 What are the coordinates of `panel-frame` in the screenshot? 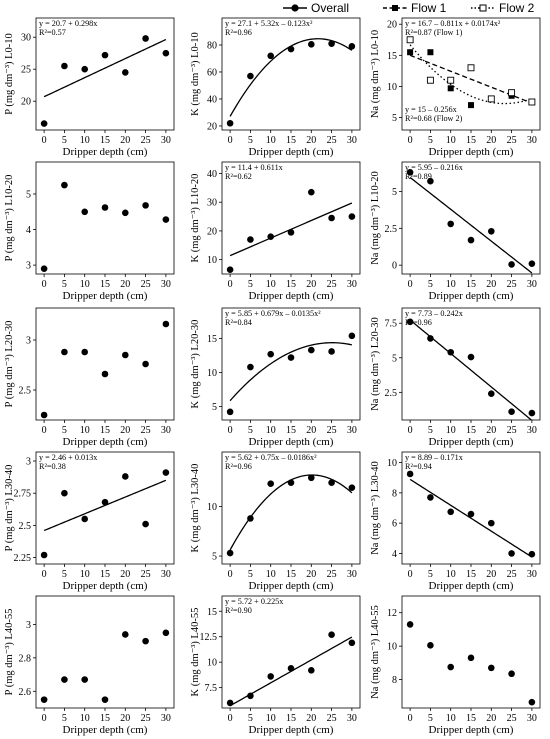 It's located at (471, 652).